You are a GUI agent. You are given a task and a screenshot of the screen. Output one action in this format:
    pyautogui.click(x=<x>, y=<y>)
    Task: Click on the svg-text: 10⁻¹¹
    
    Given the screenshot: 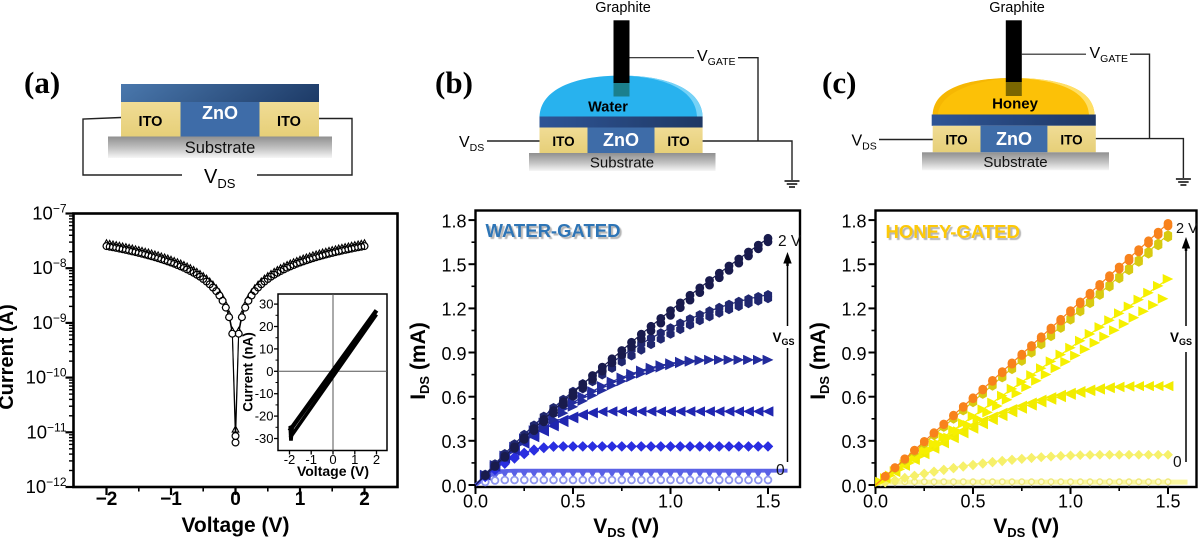 What is the action you would take?
    pyautogui.click(x=46, y=431)
    